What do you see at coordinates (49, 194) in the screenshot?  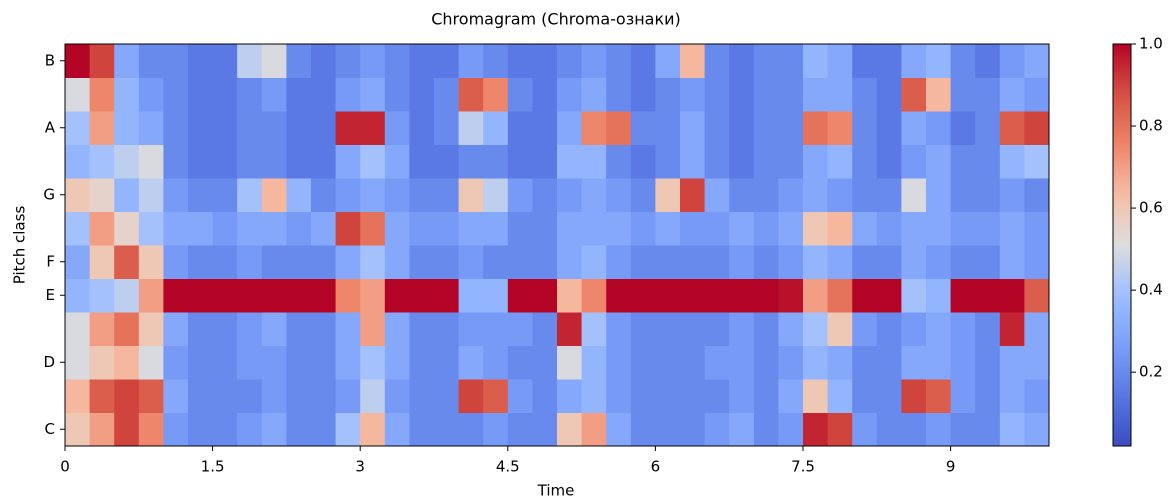 I see `y-tick-label: G` at bounding box center [49, 194].